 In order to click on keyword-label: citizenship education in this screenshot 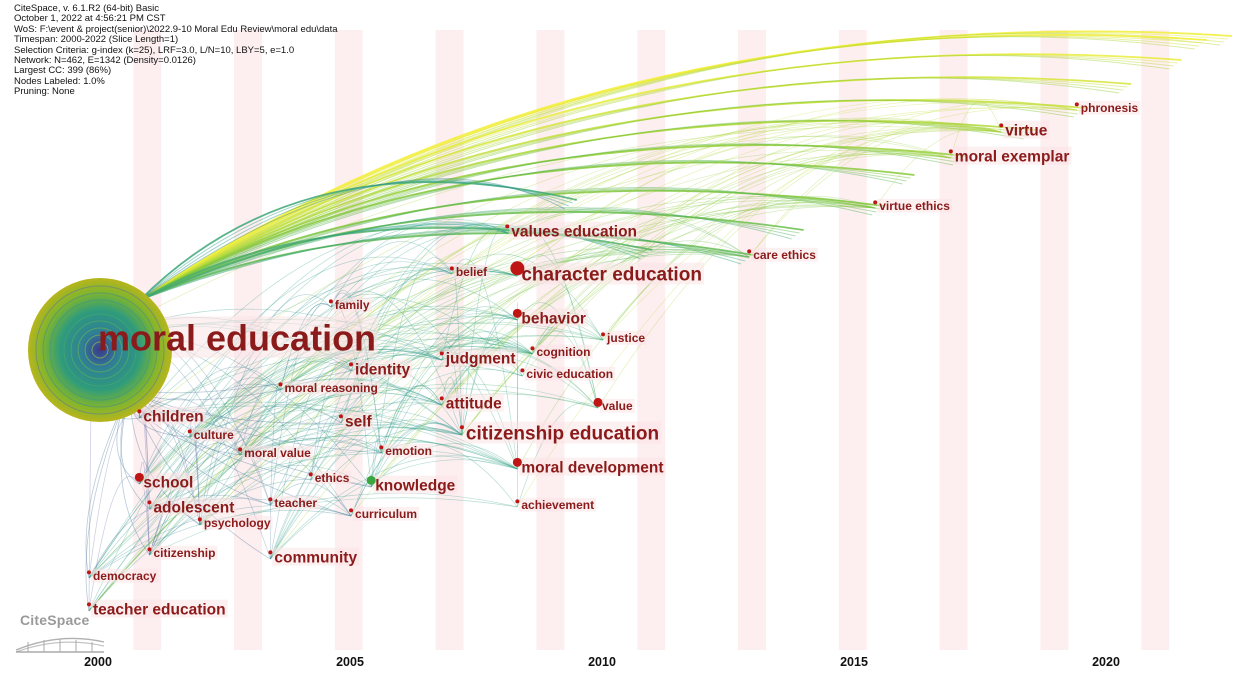, I will do `click(562, 434)`.